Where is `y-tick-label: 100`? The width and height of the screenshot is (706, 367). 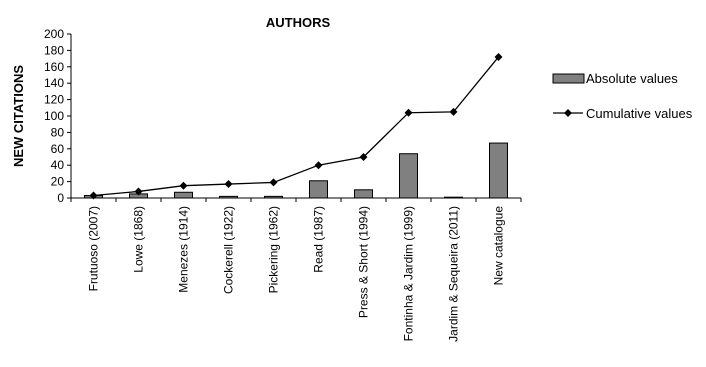 y-tick-label: 100 is located at coordinates (54, 116).